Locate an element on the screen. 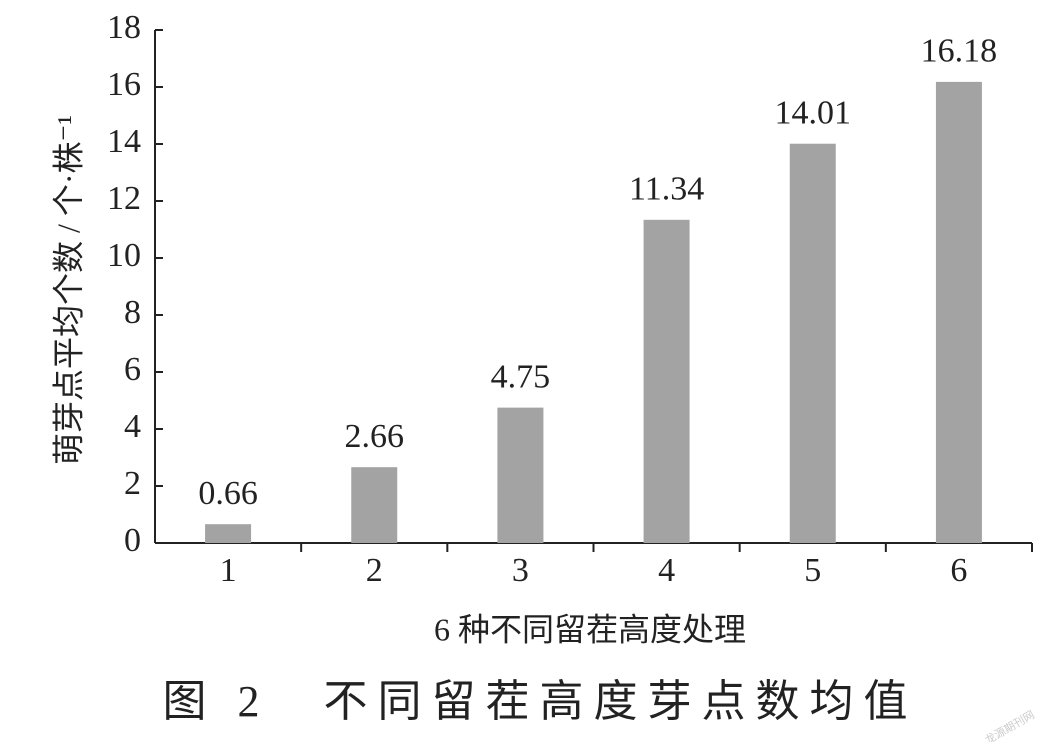 The width and height of the screenshot is (1063, 742). y-tick-label: 16 is located at coordinates (124, 84).